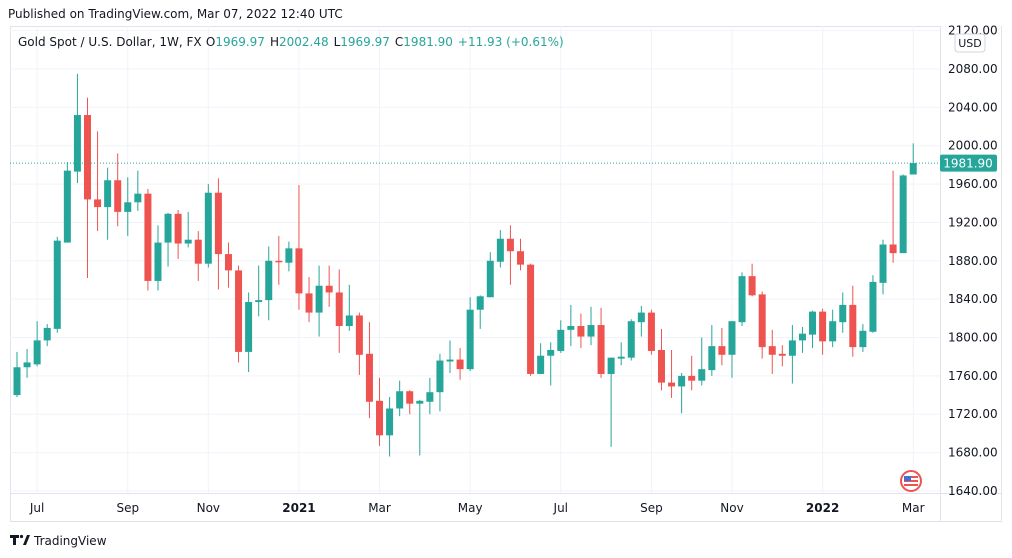 The width and height of the screenshot is (1012, 558). Describe the element at coordinates (970, 259) in the screenshot. I see `price-axis` at that location.